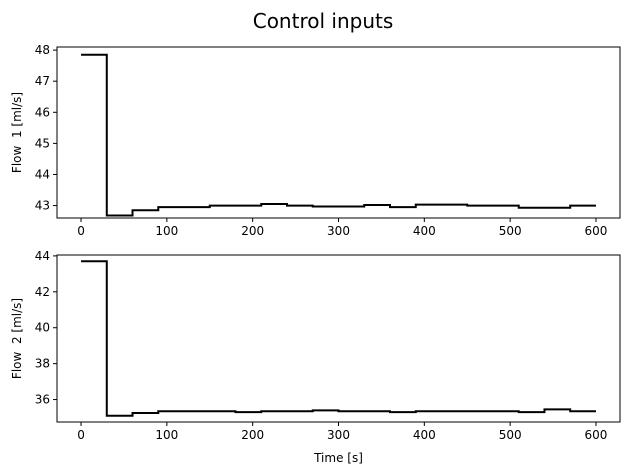  Describe the element at coordinates (42, 206) in the screenshot. I see `y-tick-label: 43` at that location.